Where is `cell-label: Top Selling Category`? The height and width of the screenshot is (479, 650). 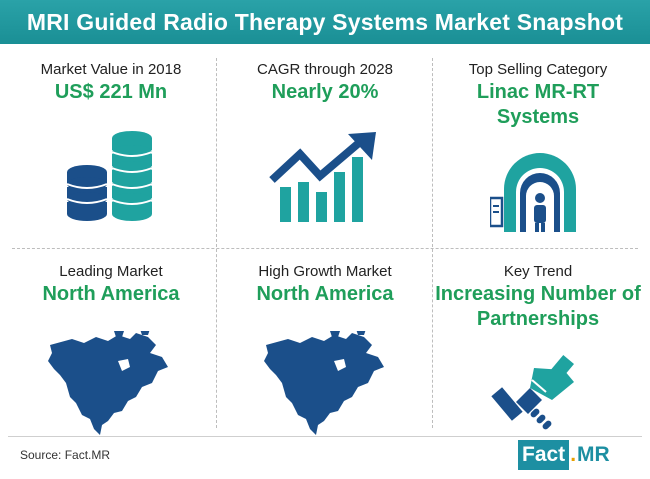 cell-label: Top Selling Category is located at coordinates (538, 69).